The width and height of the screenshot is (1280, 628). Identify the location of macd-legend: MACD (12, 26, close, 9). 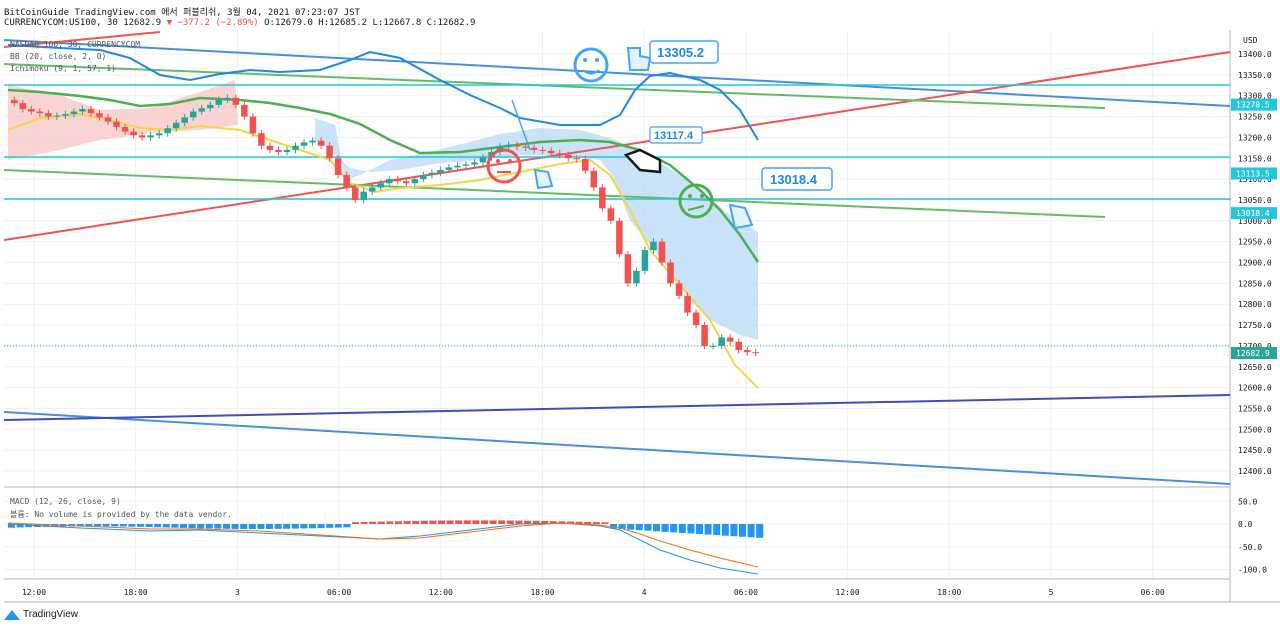
(65, 501).